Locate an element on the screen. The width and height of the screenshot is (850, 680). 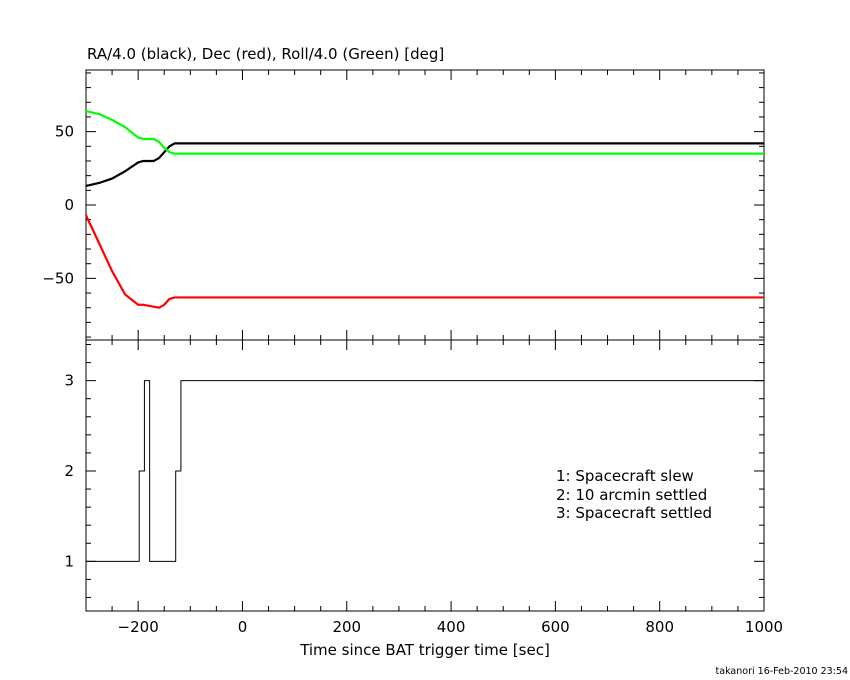
footer-credit: takanori 16-Feb-2010 23:54 is located at coordinates (782, 671).